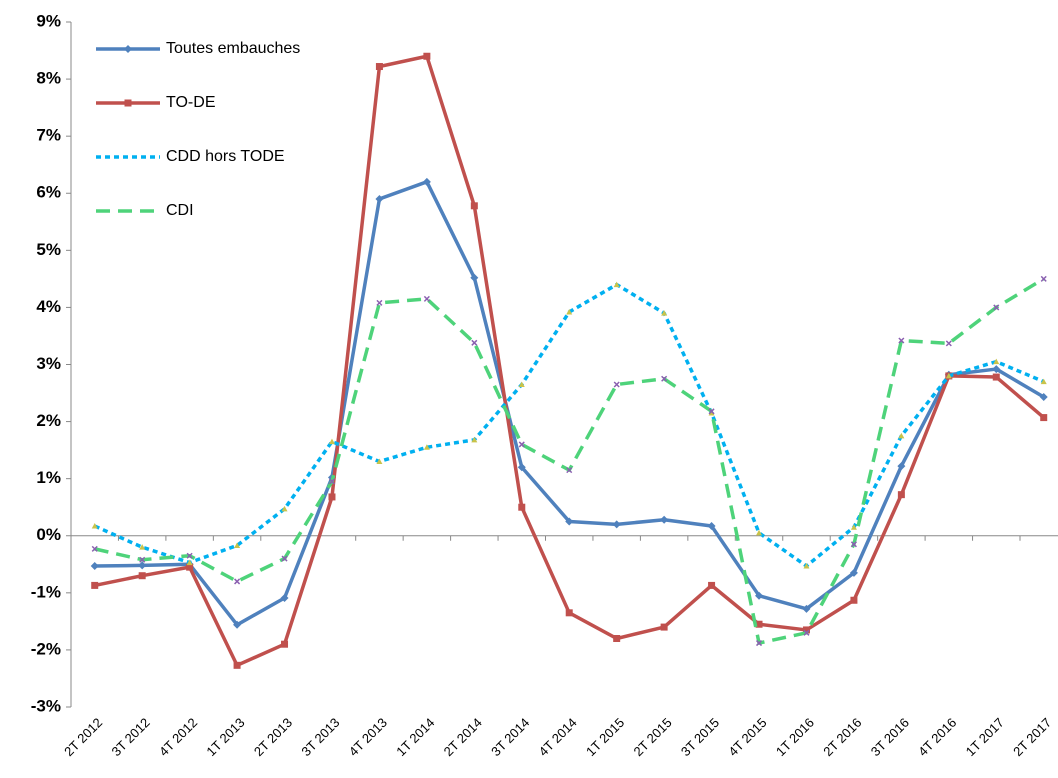 The height and width of the screenshot is (778, 1058). What do you see at coordinates (463, 737) in the screenshot?
I see `x-tick-label: 2T 2014` at bounding box center [463, 737].